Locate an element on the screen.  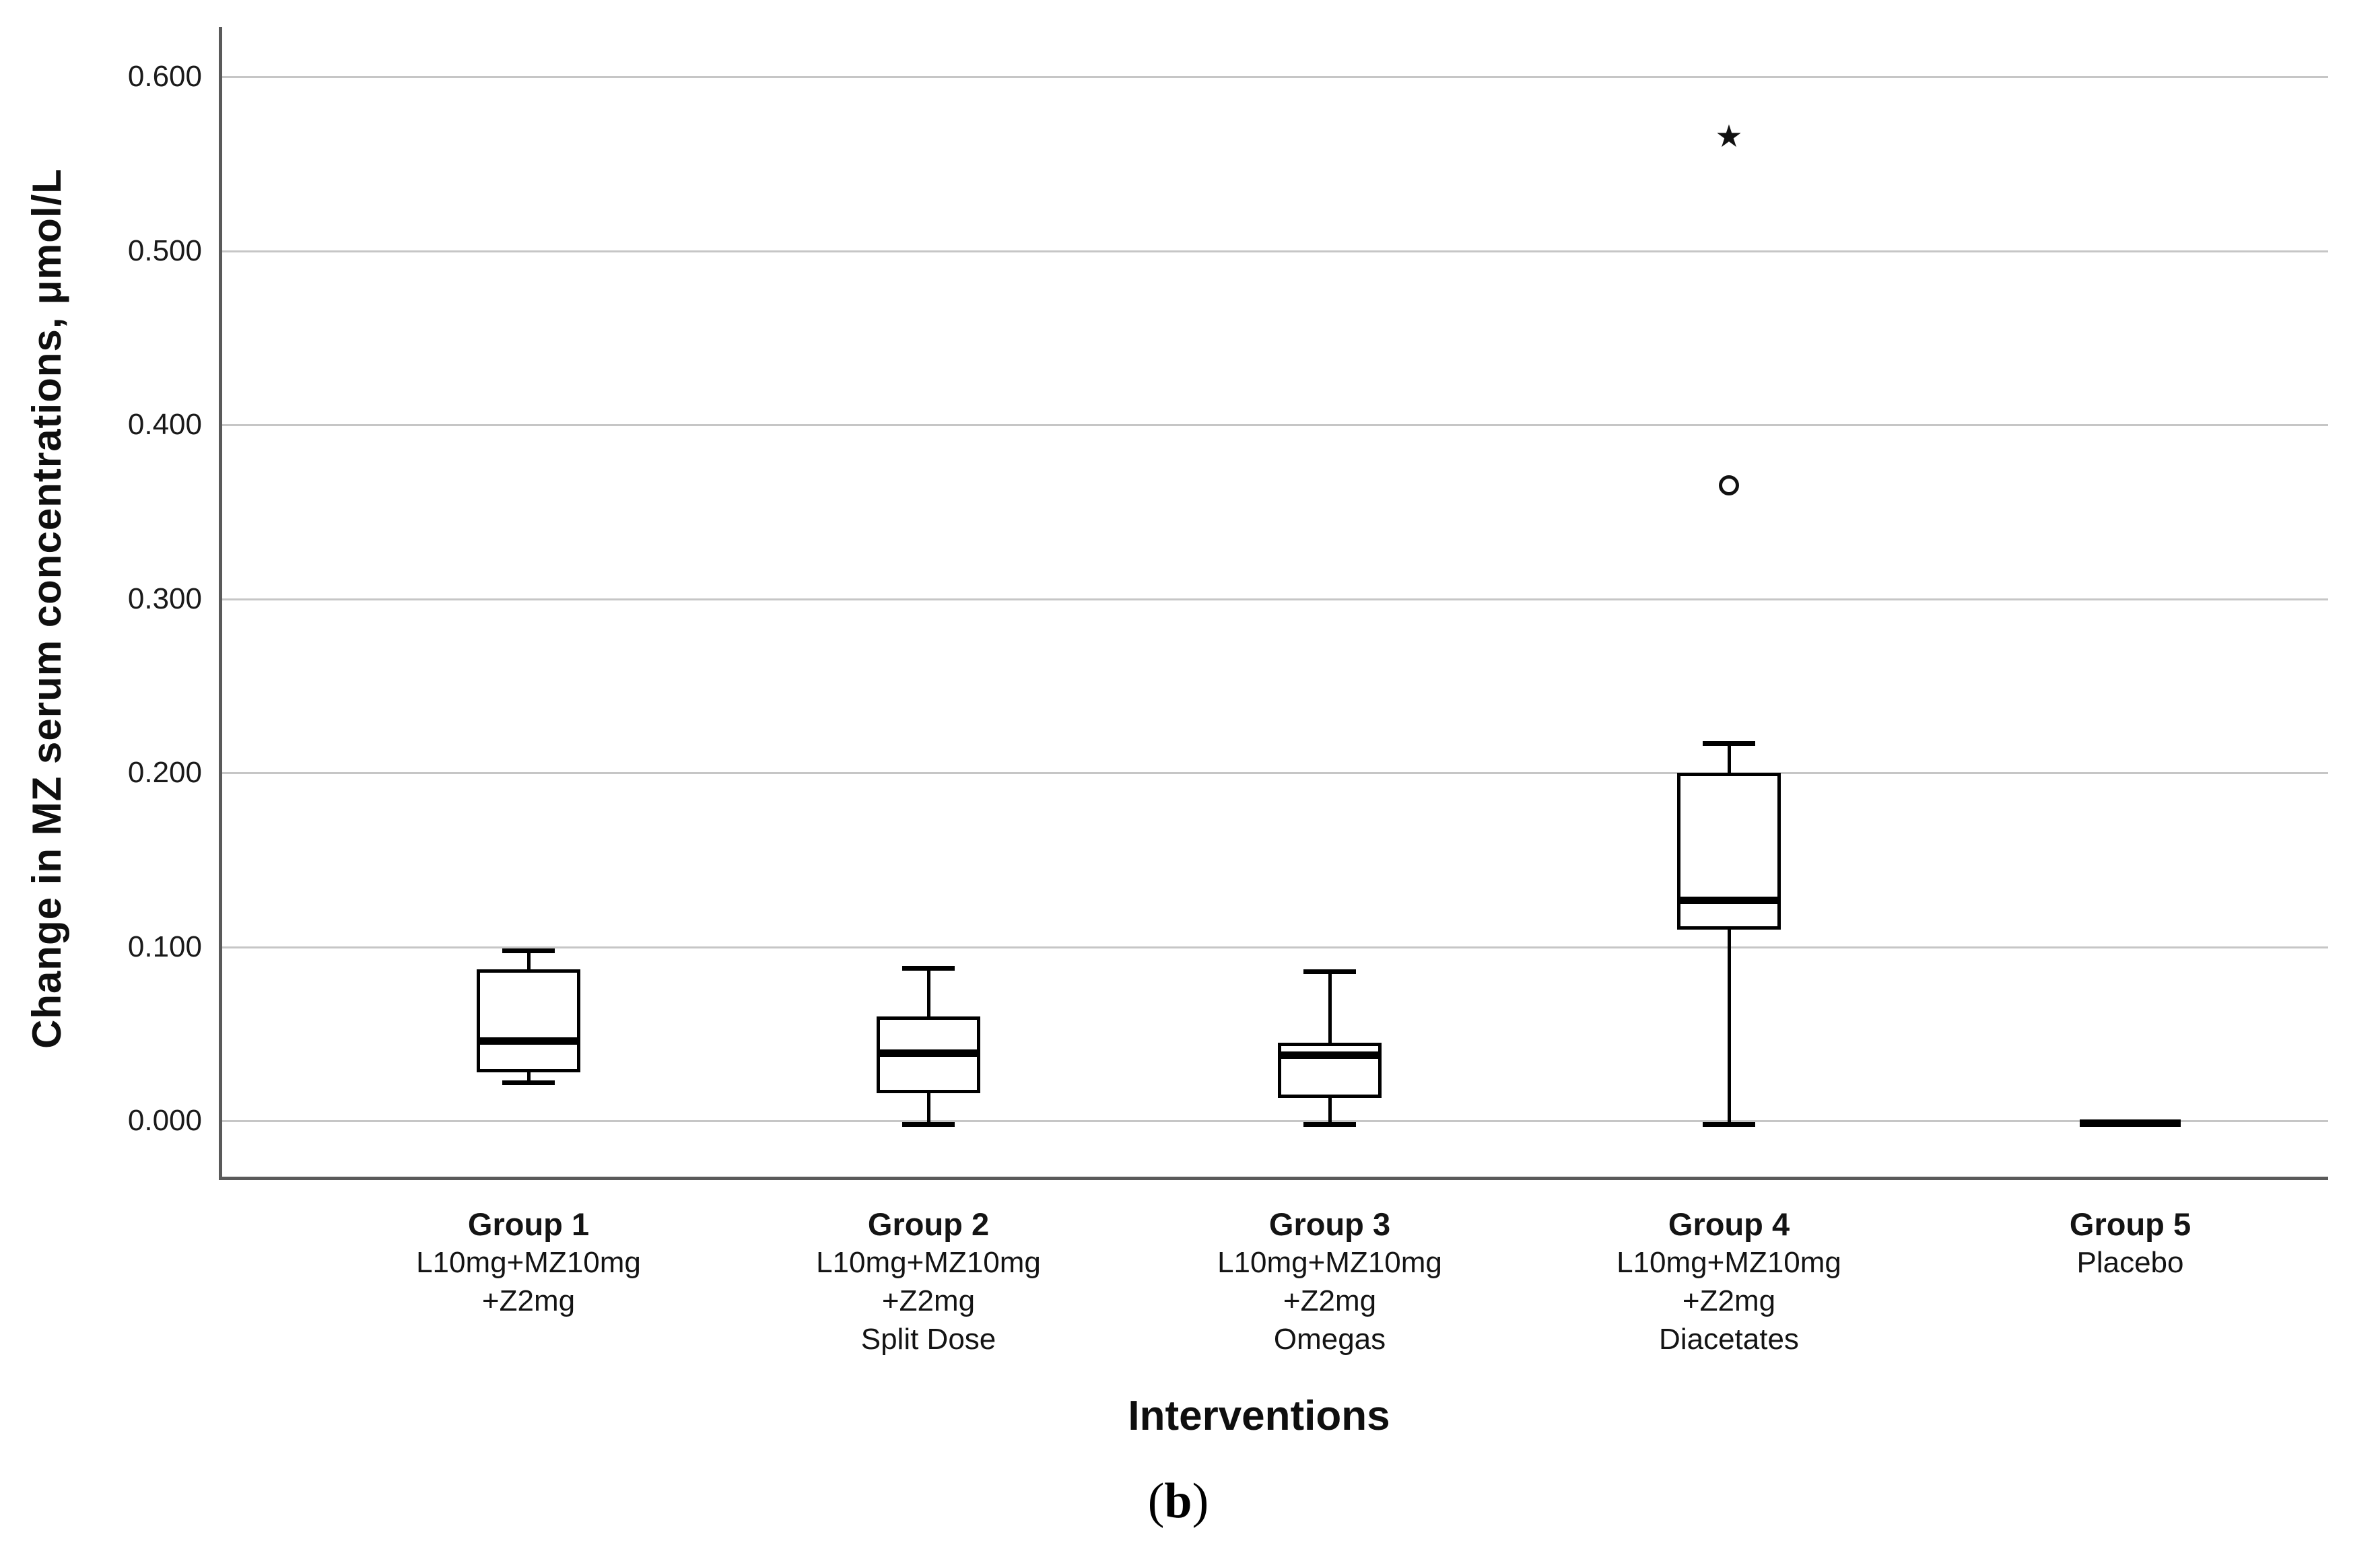
y-tick-label: 0.500 is located at coordinates (165, 251).